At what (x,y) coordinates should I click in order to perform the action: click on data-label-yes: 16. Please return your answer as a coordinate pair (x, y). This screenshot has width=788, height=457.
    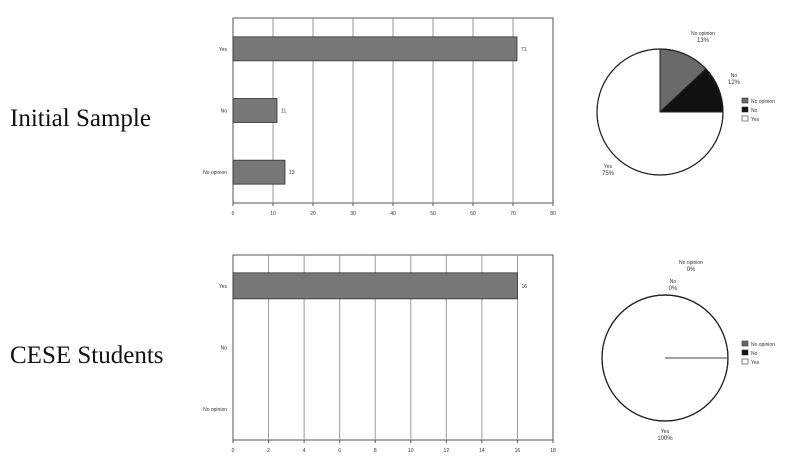
    Looking at the image, I should click on (524, 287).